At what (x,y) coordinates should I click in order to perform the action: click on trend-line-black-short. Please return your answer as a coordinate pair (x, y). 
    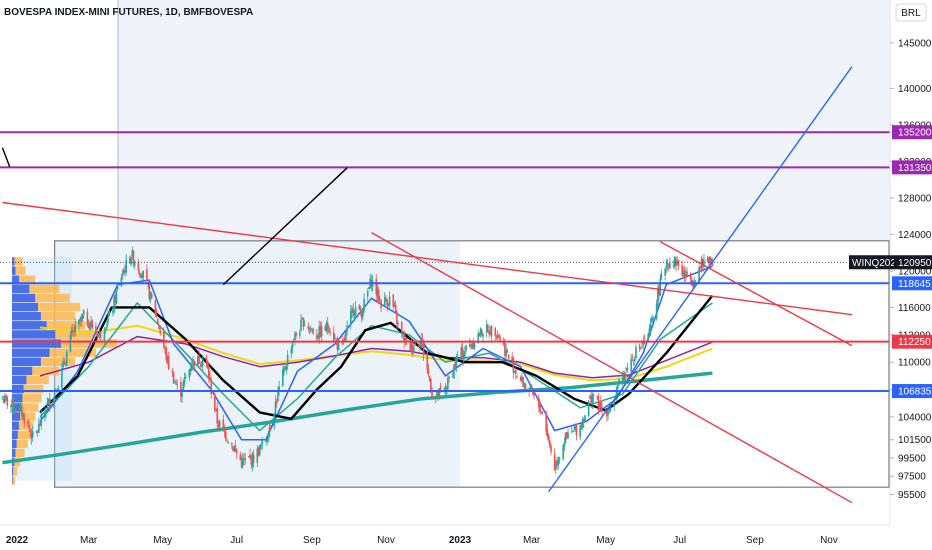
    Looking at the image, I should click on (6, 157).